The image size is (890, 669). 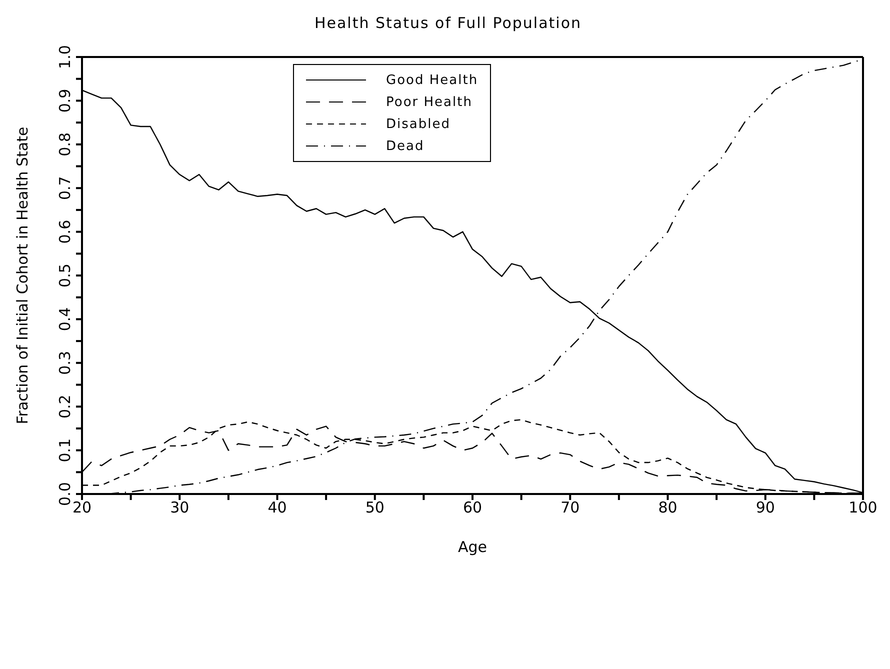 I want to click on y-tick-label: 0.4, so click(x=65, y=319).